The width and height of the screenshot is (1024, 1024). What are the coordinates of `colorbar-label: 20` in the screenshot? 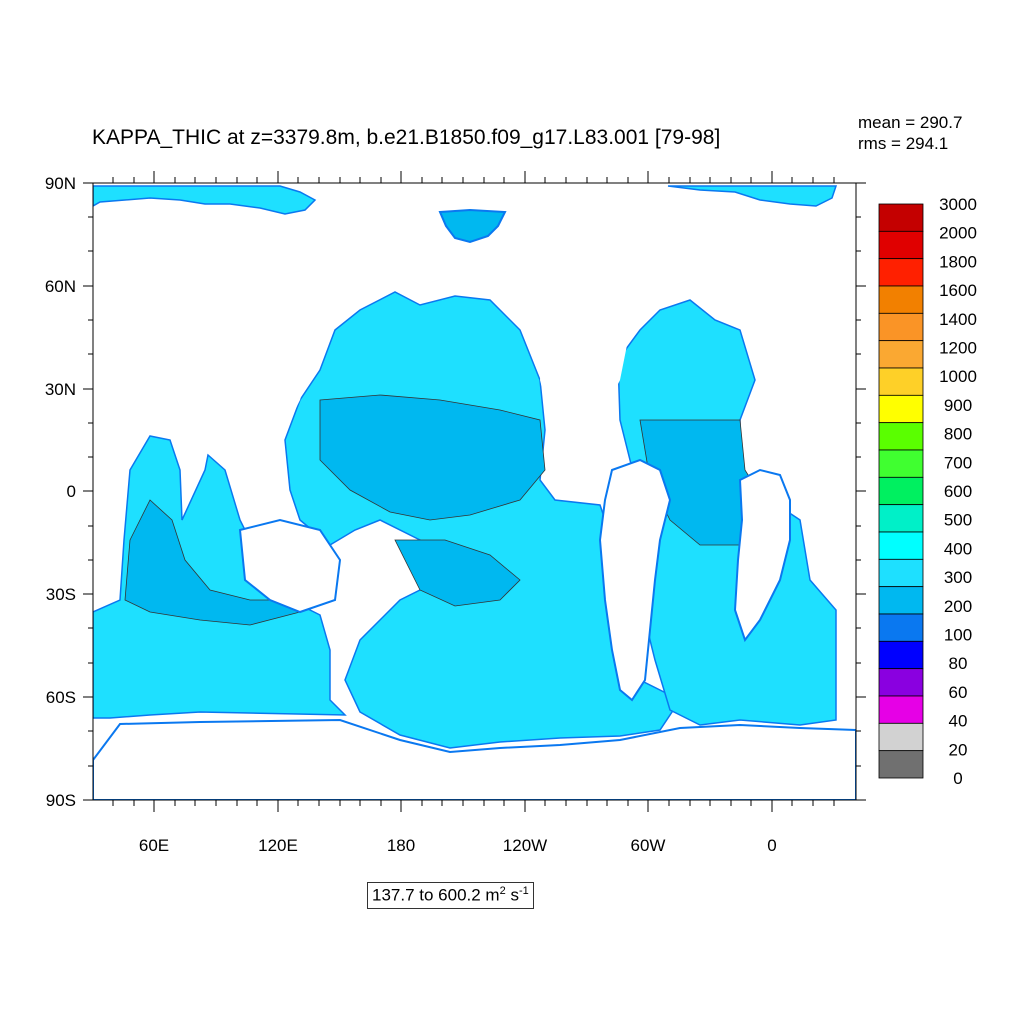 It's located at (958, 749).